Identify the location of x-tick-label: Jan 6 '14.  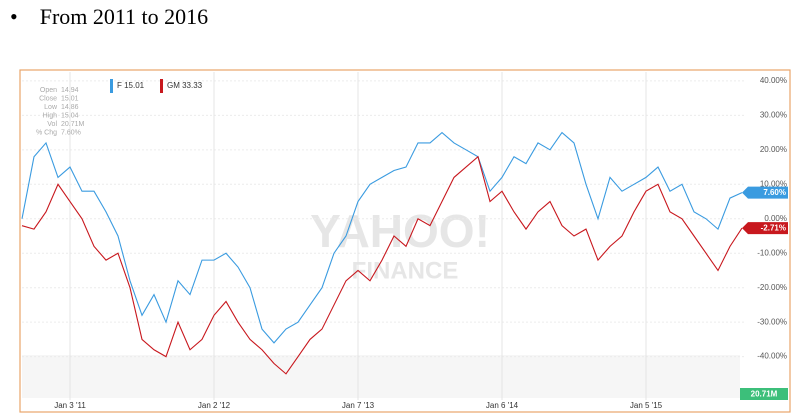
(502, 405).